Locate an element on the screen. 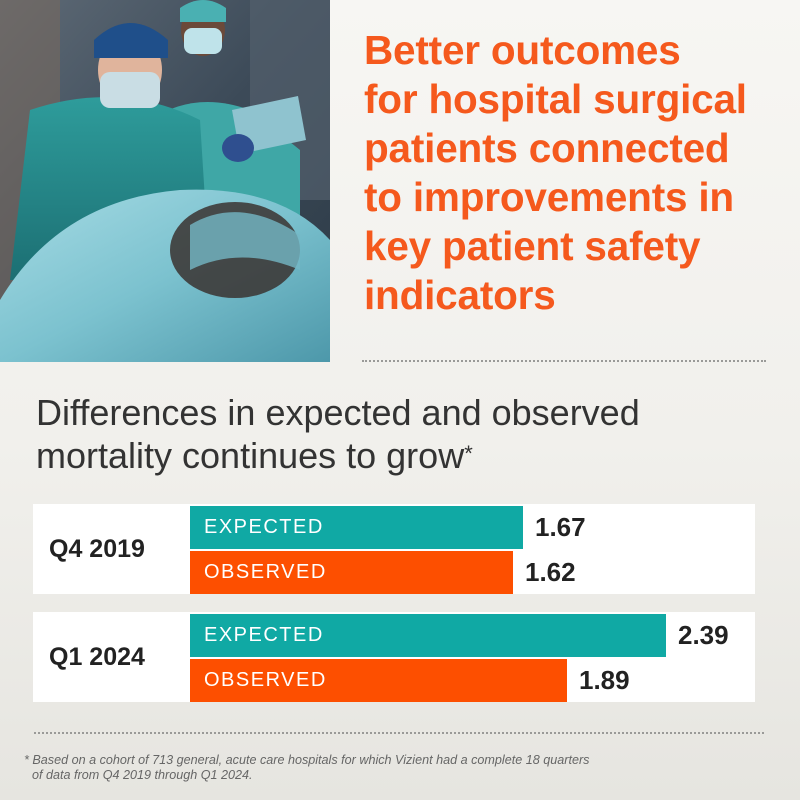  bottom-divider is located at coordinates (399, 733).